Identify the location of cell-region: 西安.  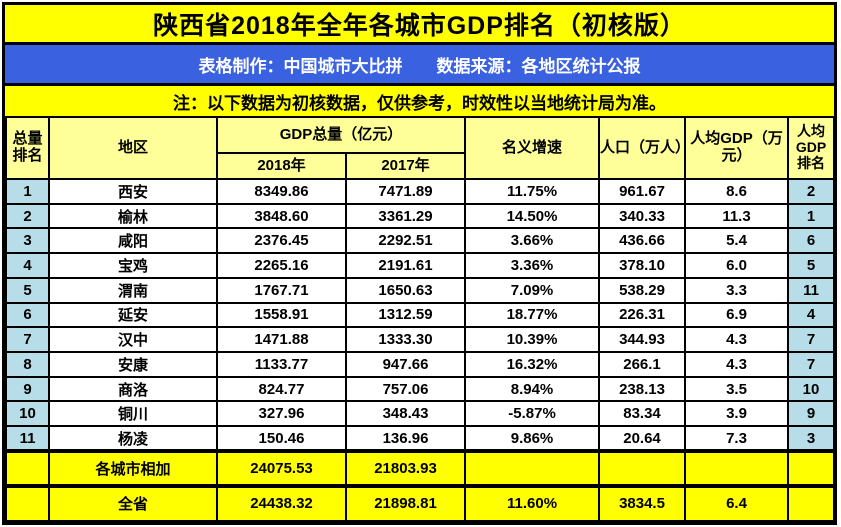
(133, 191).